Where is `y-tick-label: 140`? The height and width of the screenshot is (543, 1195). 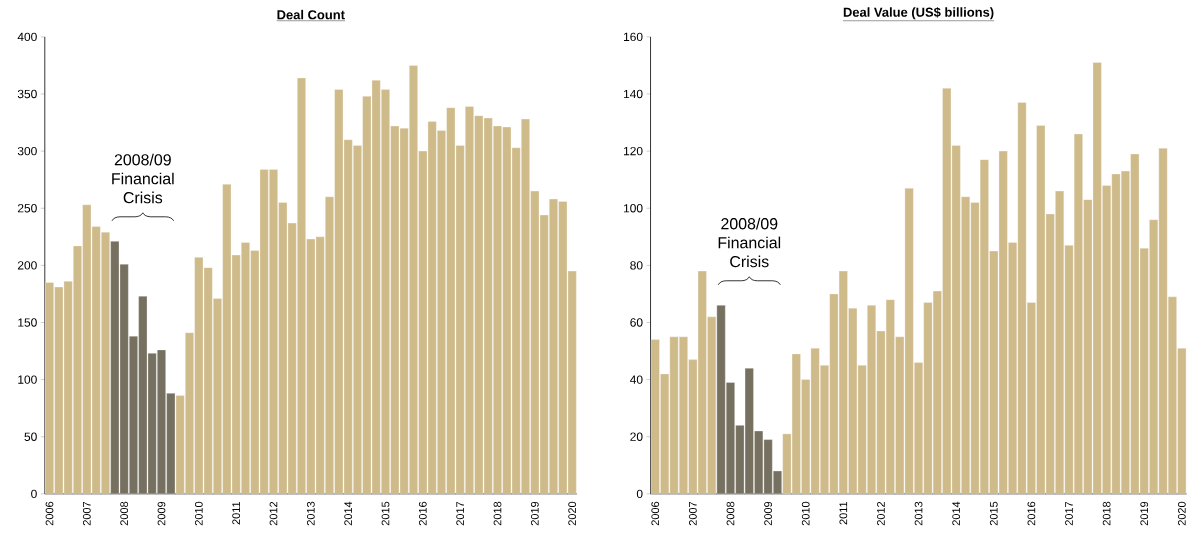
y-tick-label: 140 is located at coordinates (633, 94).